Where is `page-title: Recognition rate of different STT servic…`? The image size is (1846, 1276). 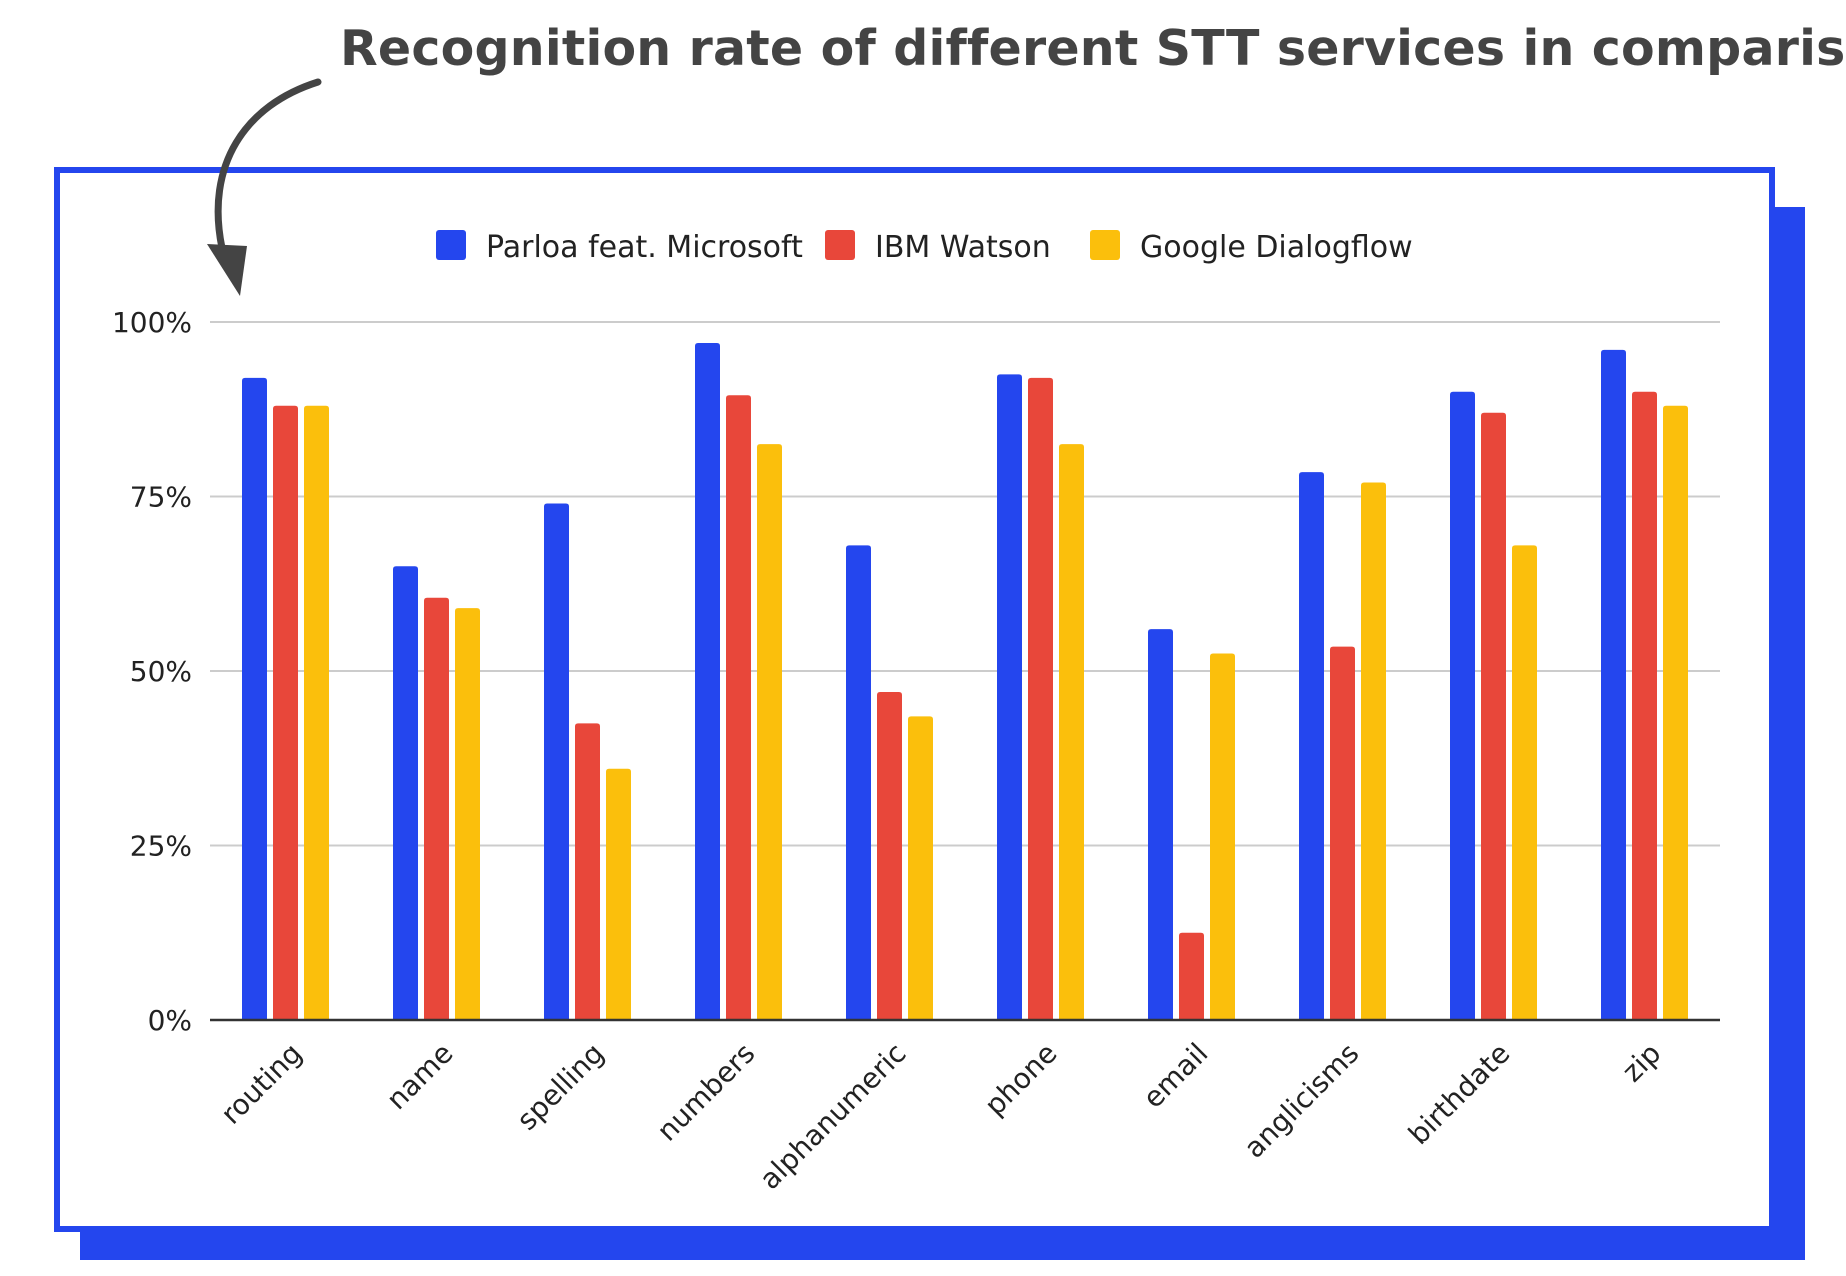 page-title: Recognition rate of different STT servic… is located at coordinates (1093, 48).